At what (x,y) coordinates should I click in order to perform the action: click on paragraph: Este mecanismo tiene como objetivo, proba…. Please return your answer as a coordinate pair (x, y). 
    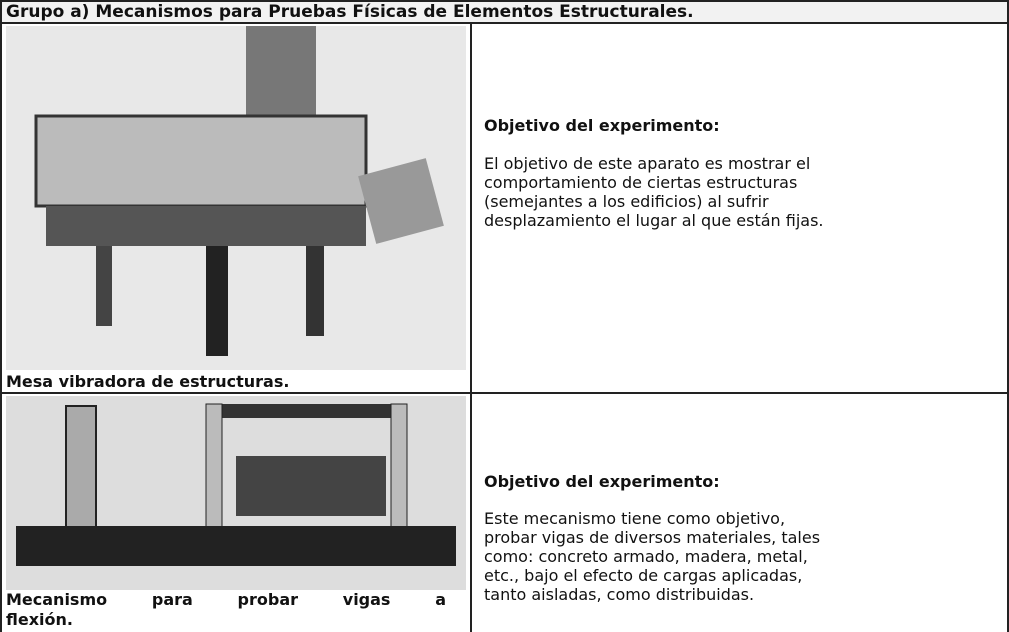
    Looking at the image, I should click on (652, 556).